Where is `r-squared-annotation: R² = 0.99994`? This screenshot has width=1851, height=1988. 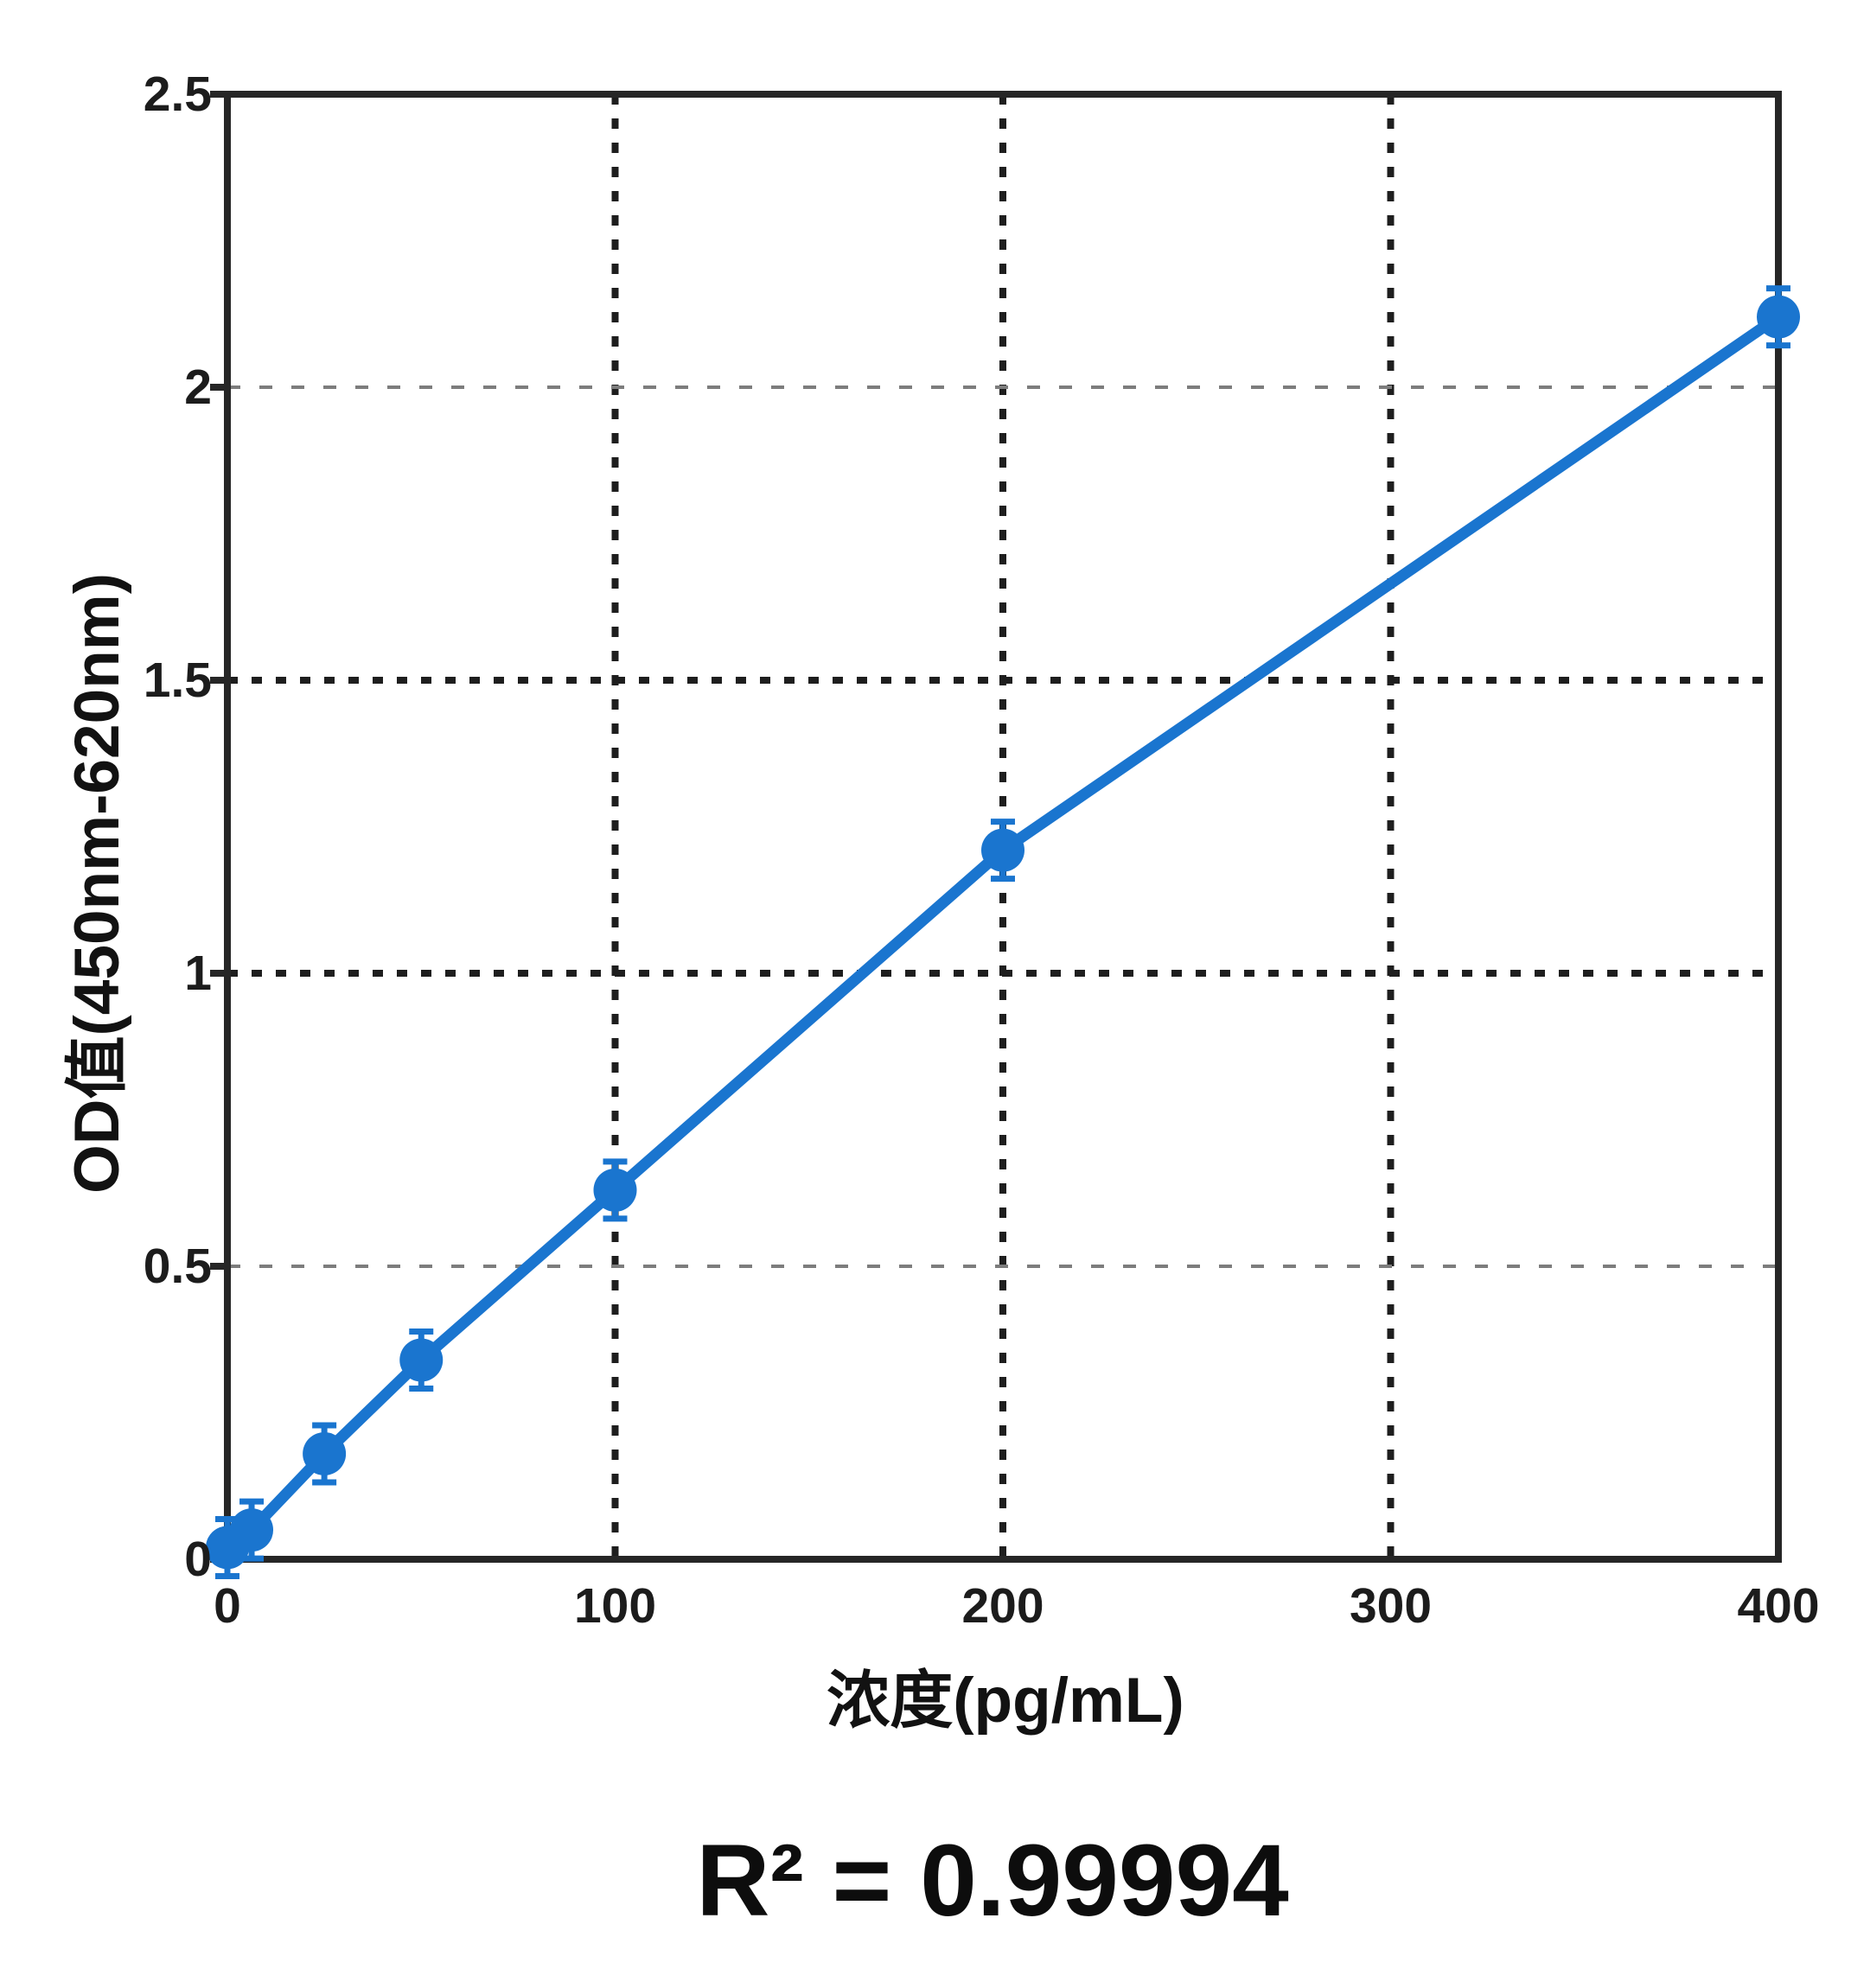
r-squared-annotation: R² = 0.99994 is located at coordinates (992, 1881).